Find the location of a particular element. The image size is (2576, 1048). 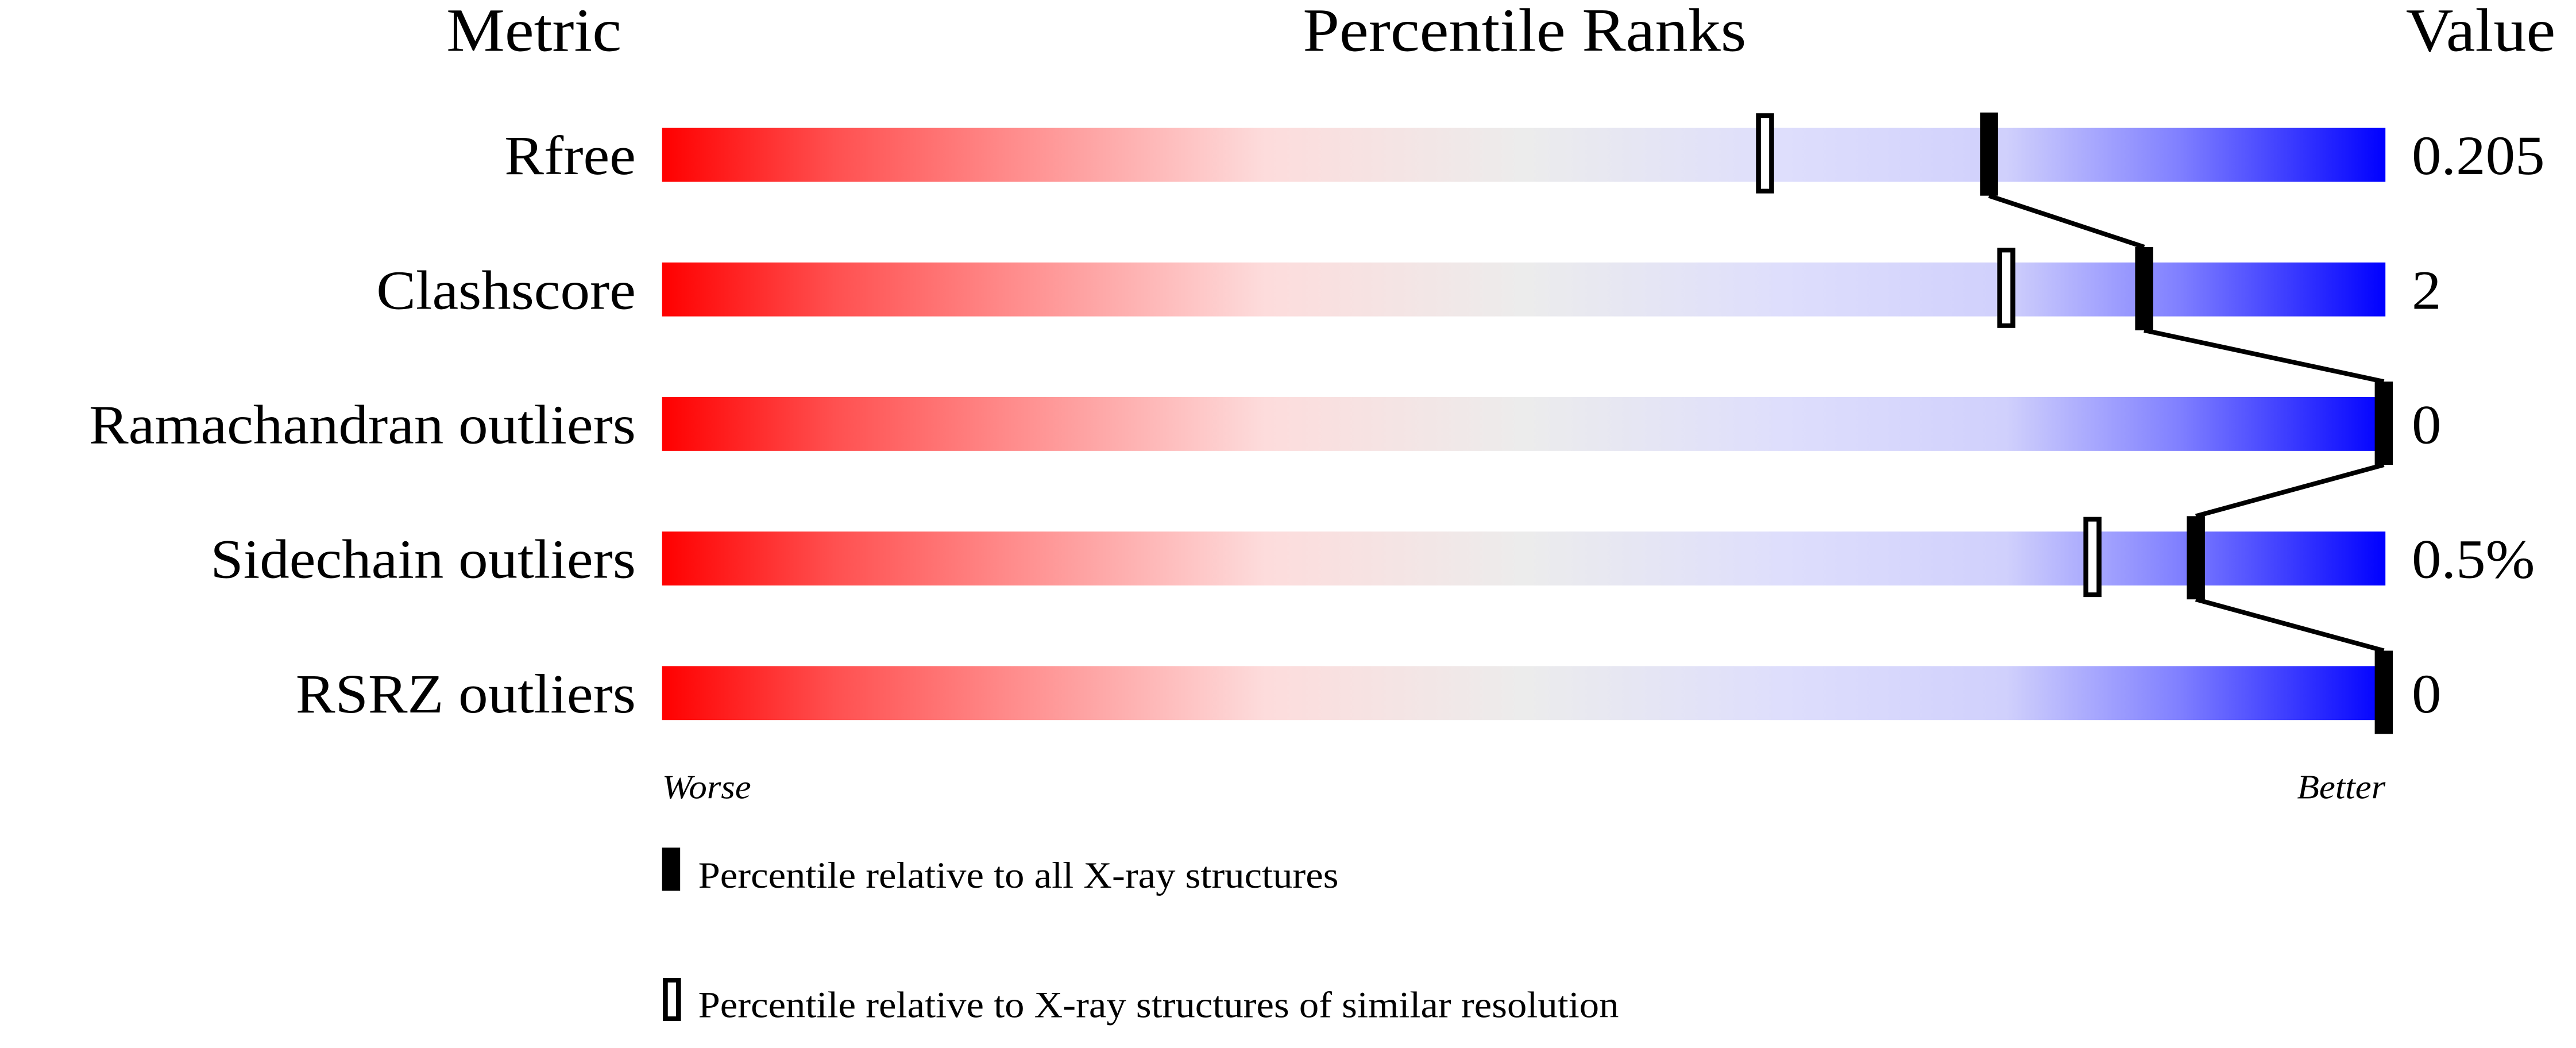

metric-value: 0.5% is located at coordinates (2473, 559).